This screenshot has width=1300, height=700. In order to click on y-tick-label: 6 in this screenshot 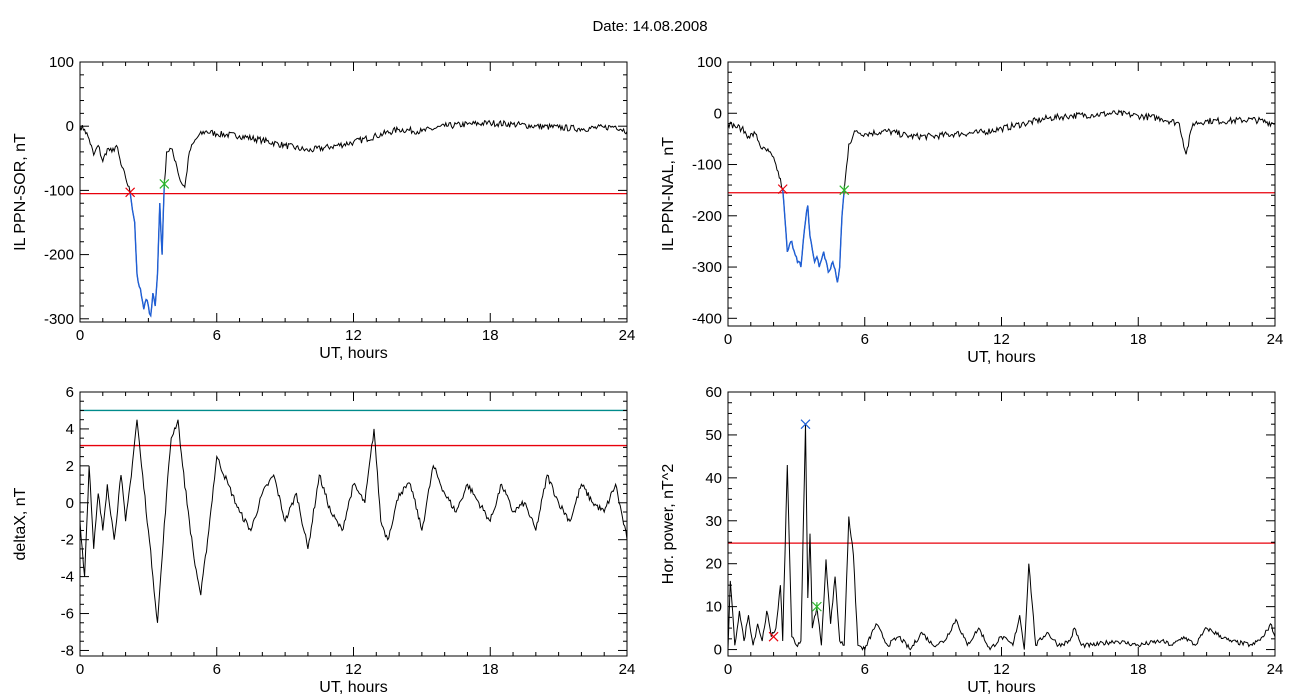, I will do `click(70, 392)`.